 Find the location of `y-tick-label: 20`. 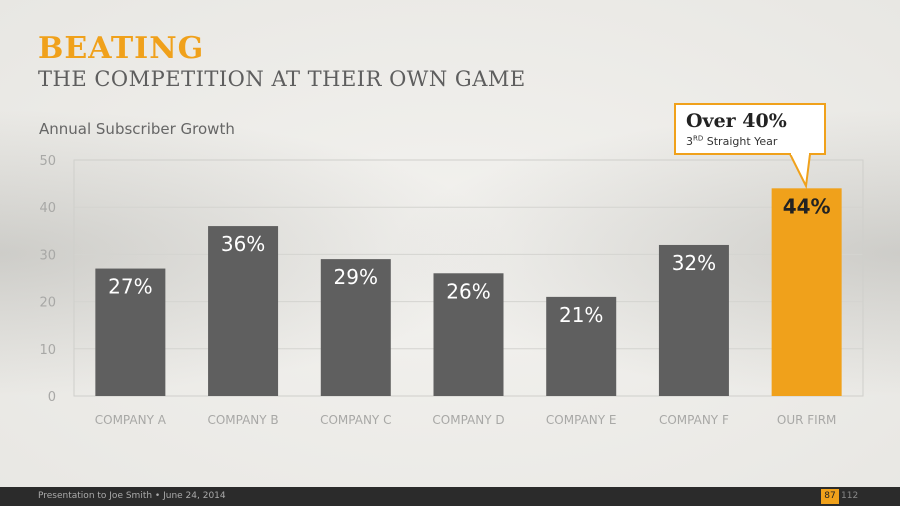

y-tick-label: 20 is located at coordinates (47, 303).